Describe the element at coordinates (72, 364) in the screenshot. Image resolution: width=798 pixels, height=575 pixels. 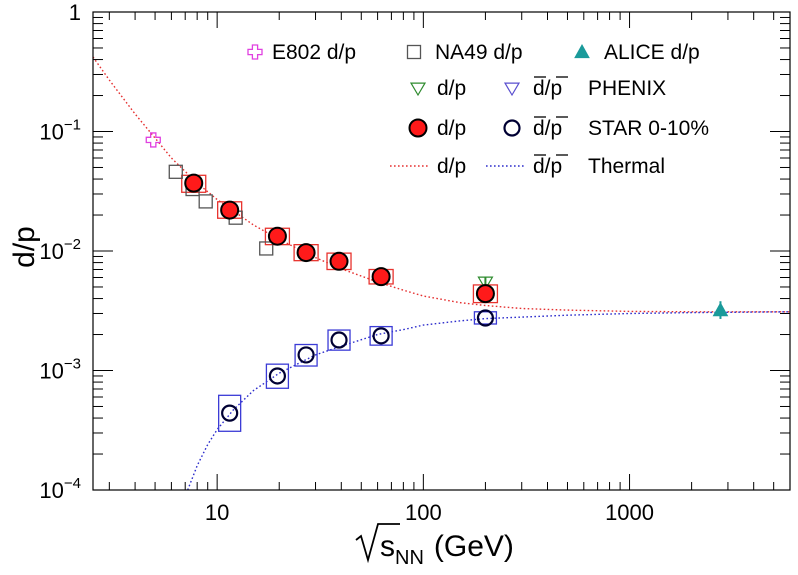
I see `y-tick-label-exp: −3` at that location.